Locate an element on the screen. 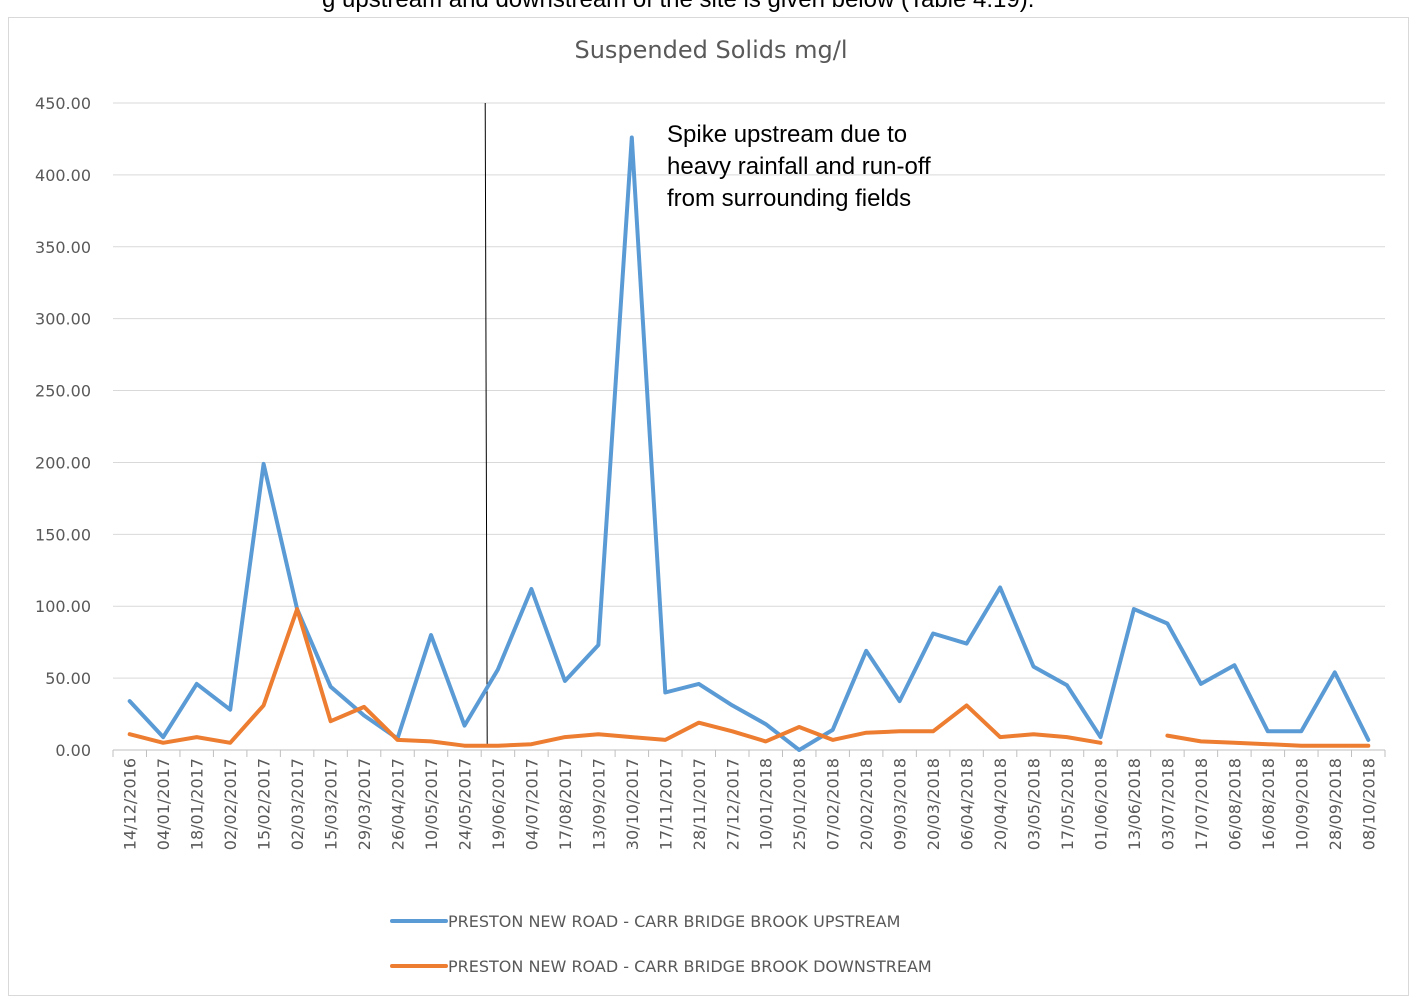 The height and width of the screenshot is (997, 1417). x-tick-label: 10/01/2018 is located at coordinates (766, 804).